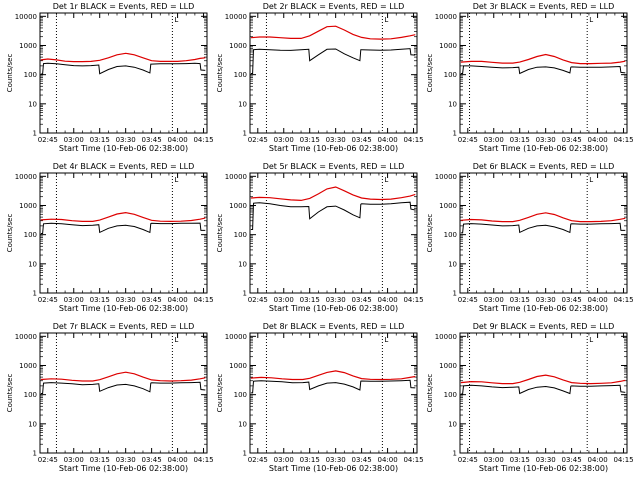  Describe the element at coordinates (544, 6) in the screenshot. I see `panel-title: Det 3r BLACK = Events, RED = LLD` at that location.